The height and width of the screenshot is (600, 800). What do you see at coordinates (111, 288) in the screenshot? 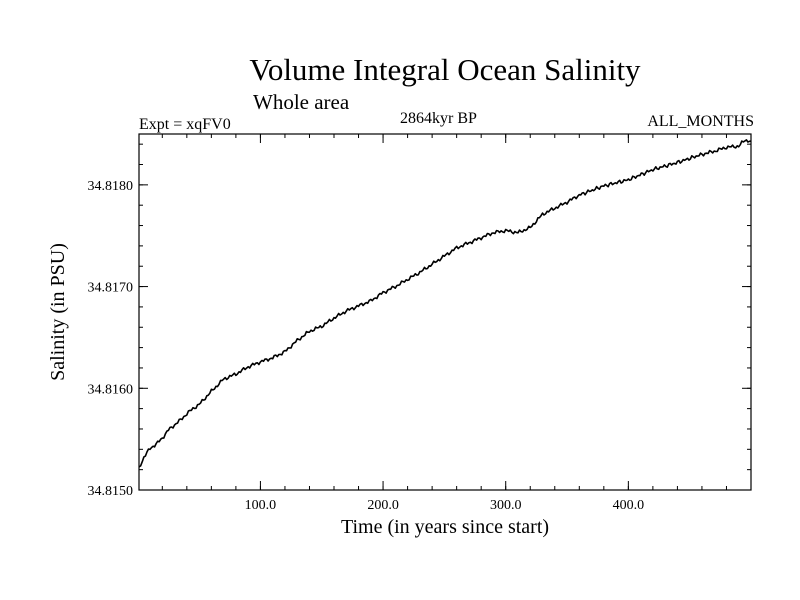
I see `y-tick-label: 34.8170` at bounding box center [111, 288].